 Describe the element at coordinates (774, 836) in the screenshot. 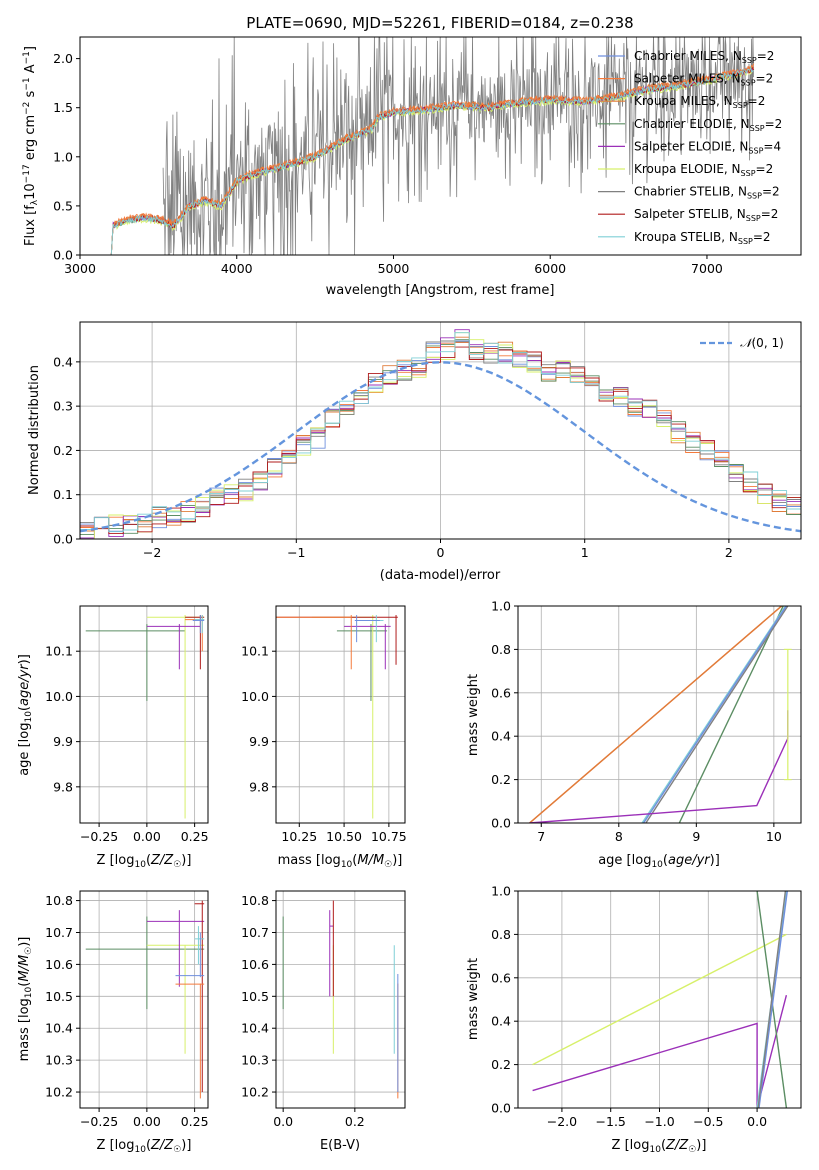

I see `x-tick-label: 10` at that location.